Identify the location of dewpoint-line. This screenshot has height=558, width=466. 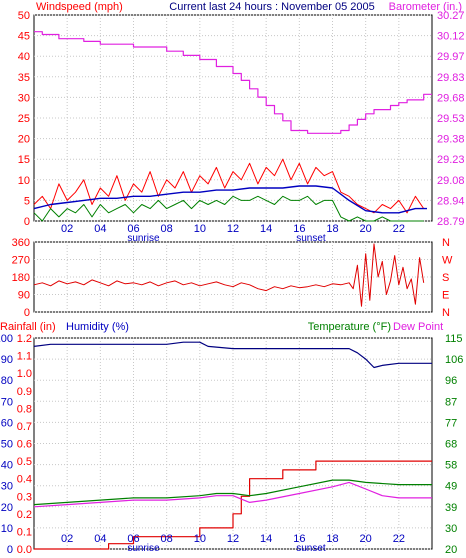
(232, 494).